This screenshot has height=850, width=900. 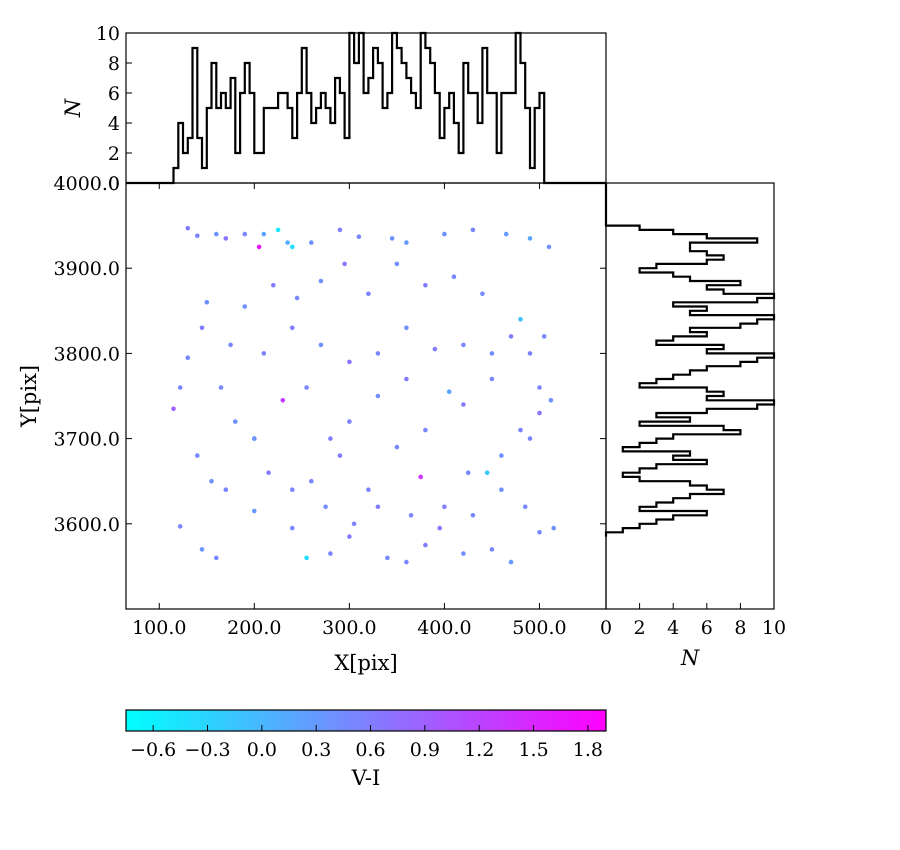 What do you see at coordinates (114, 94) in the screenshot?
I see `top-y-tick-label: 6` at bounding box center [114, 94].